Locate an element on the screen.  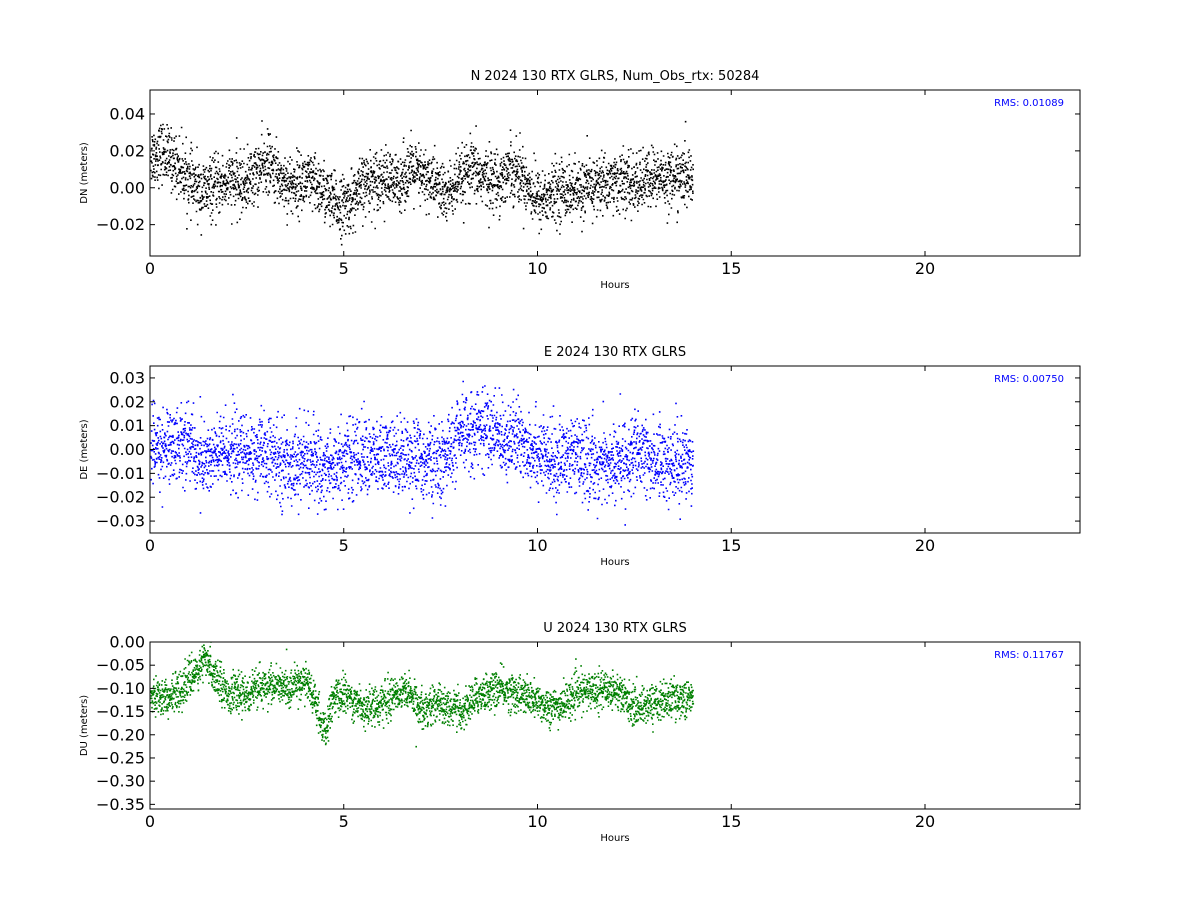
y-tick-label: −0.15 is located at coordinates (120, 711).